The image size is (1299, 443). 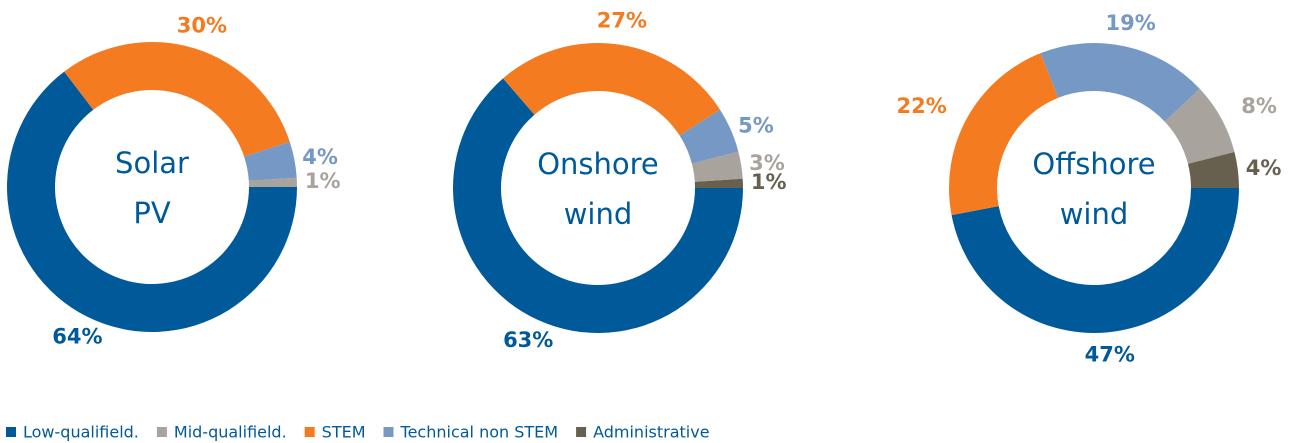 What do you see at coordinates (1093, 164) in the screenshot?
I see `center-title: Offshore` at bounding box center [1093, 164].